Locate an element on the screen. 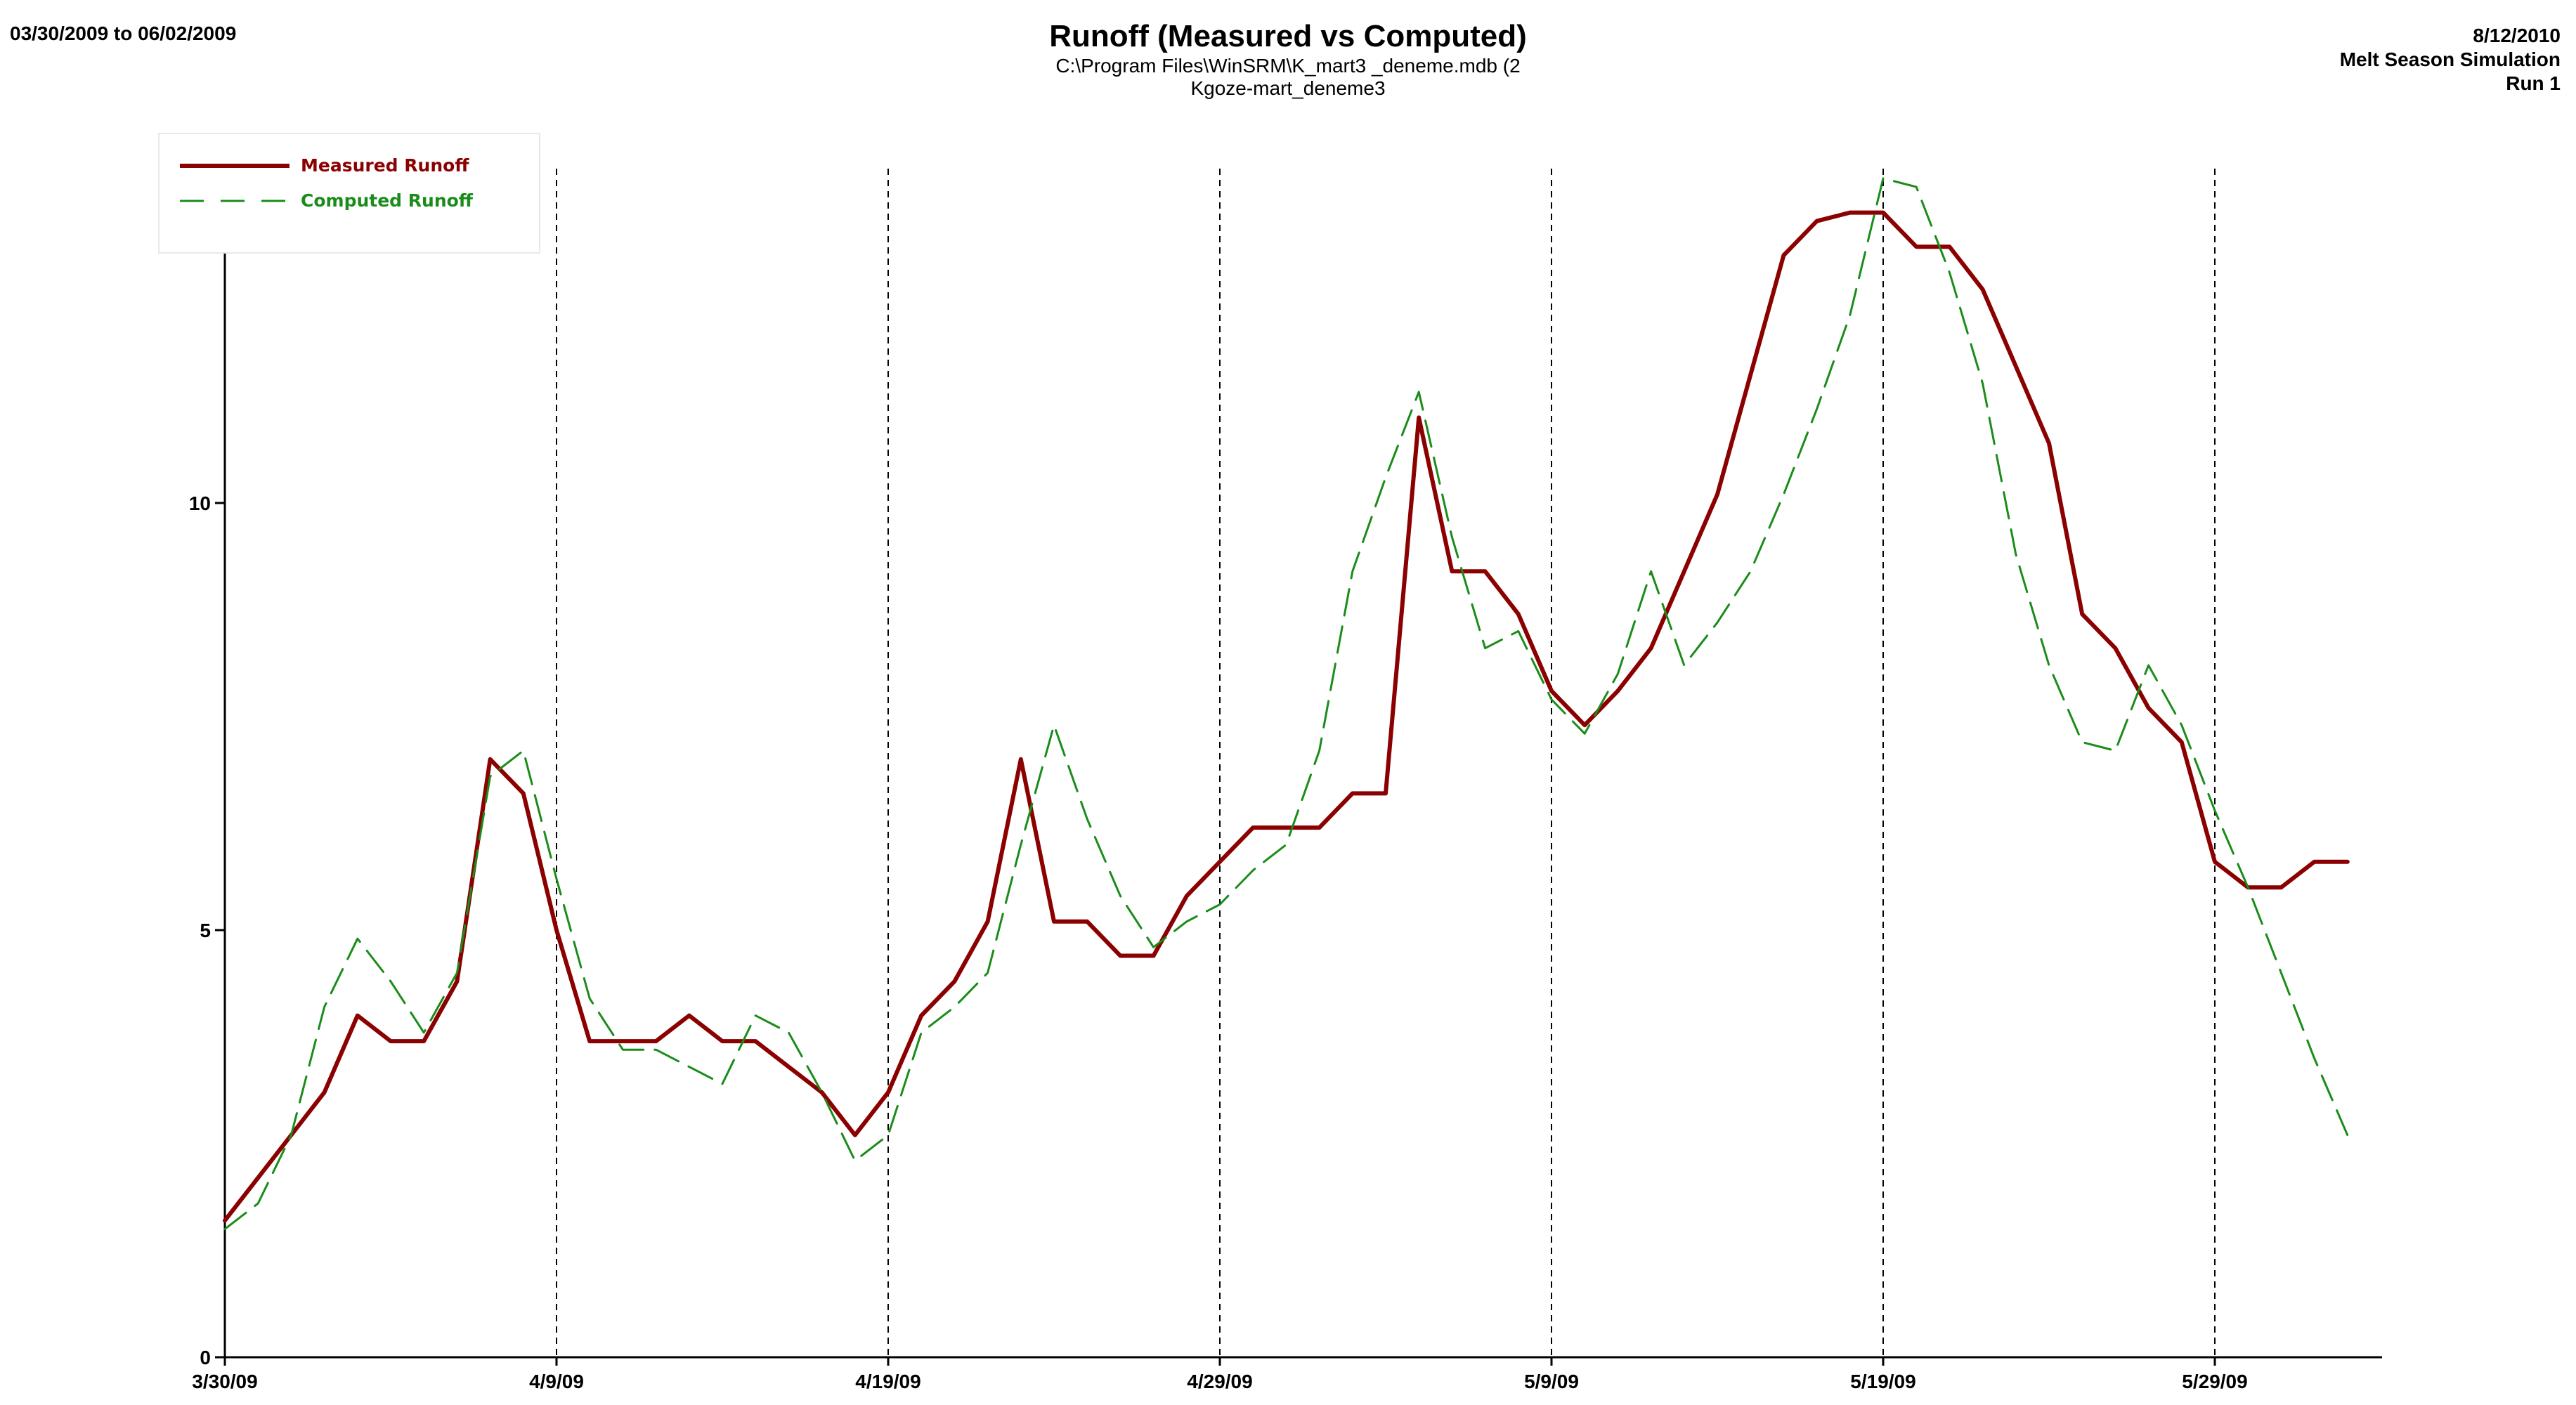 The width and height of the screenshot is (2576, 1405). x-tick-label: 5/29/09 is located at coordinates (2214, 1381).